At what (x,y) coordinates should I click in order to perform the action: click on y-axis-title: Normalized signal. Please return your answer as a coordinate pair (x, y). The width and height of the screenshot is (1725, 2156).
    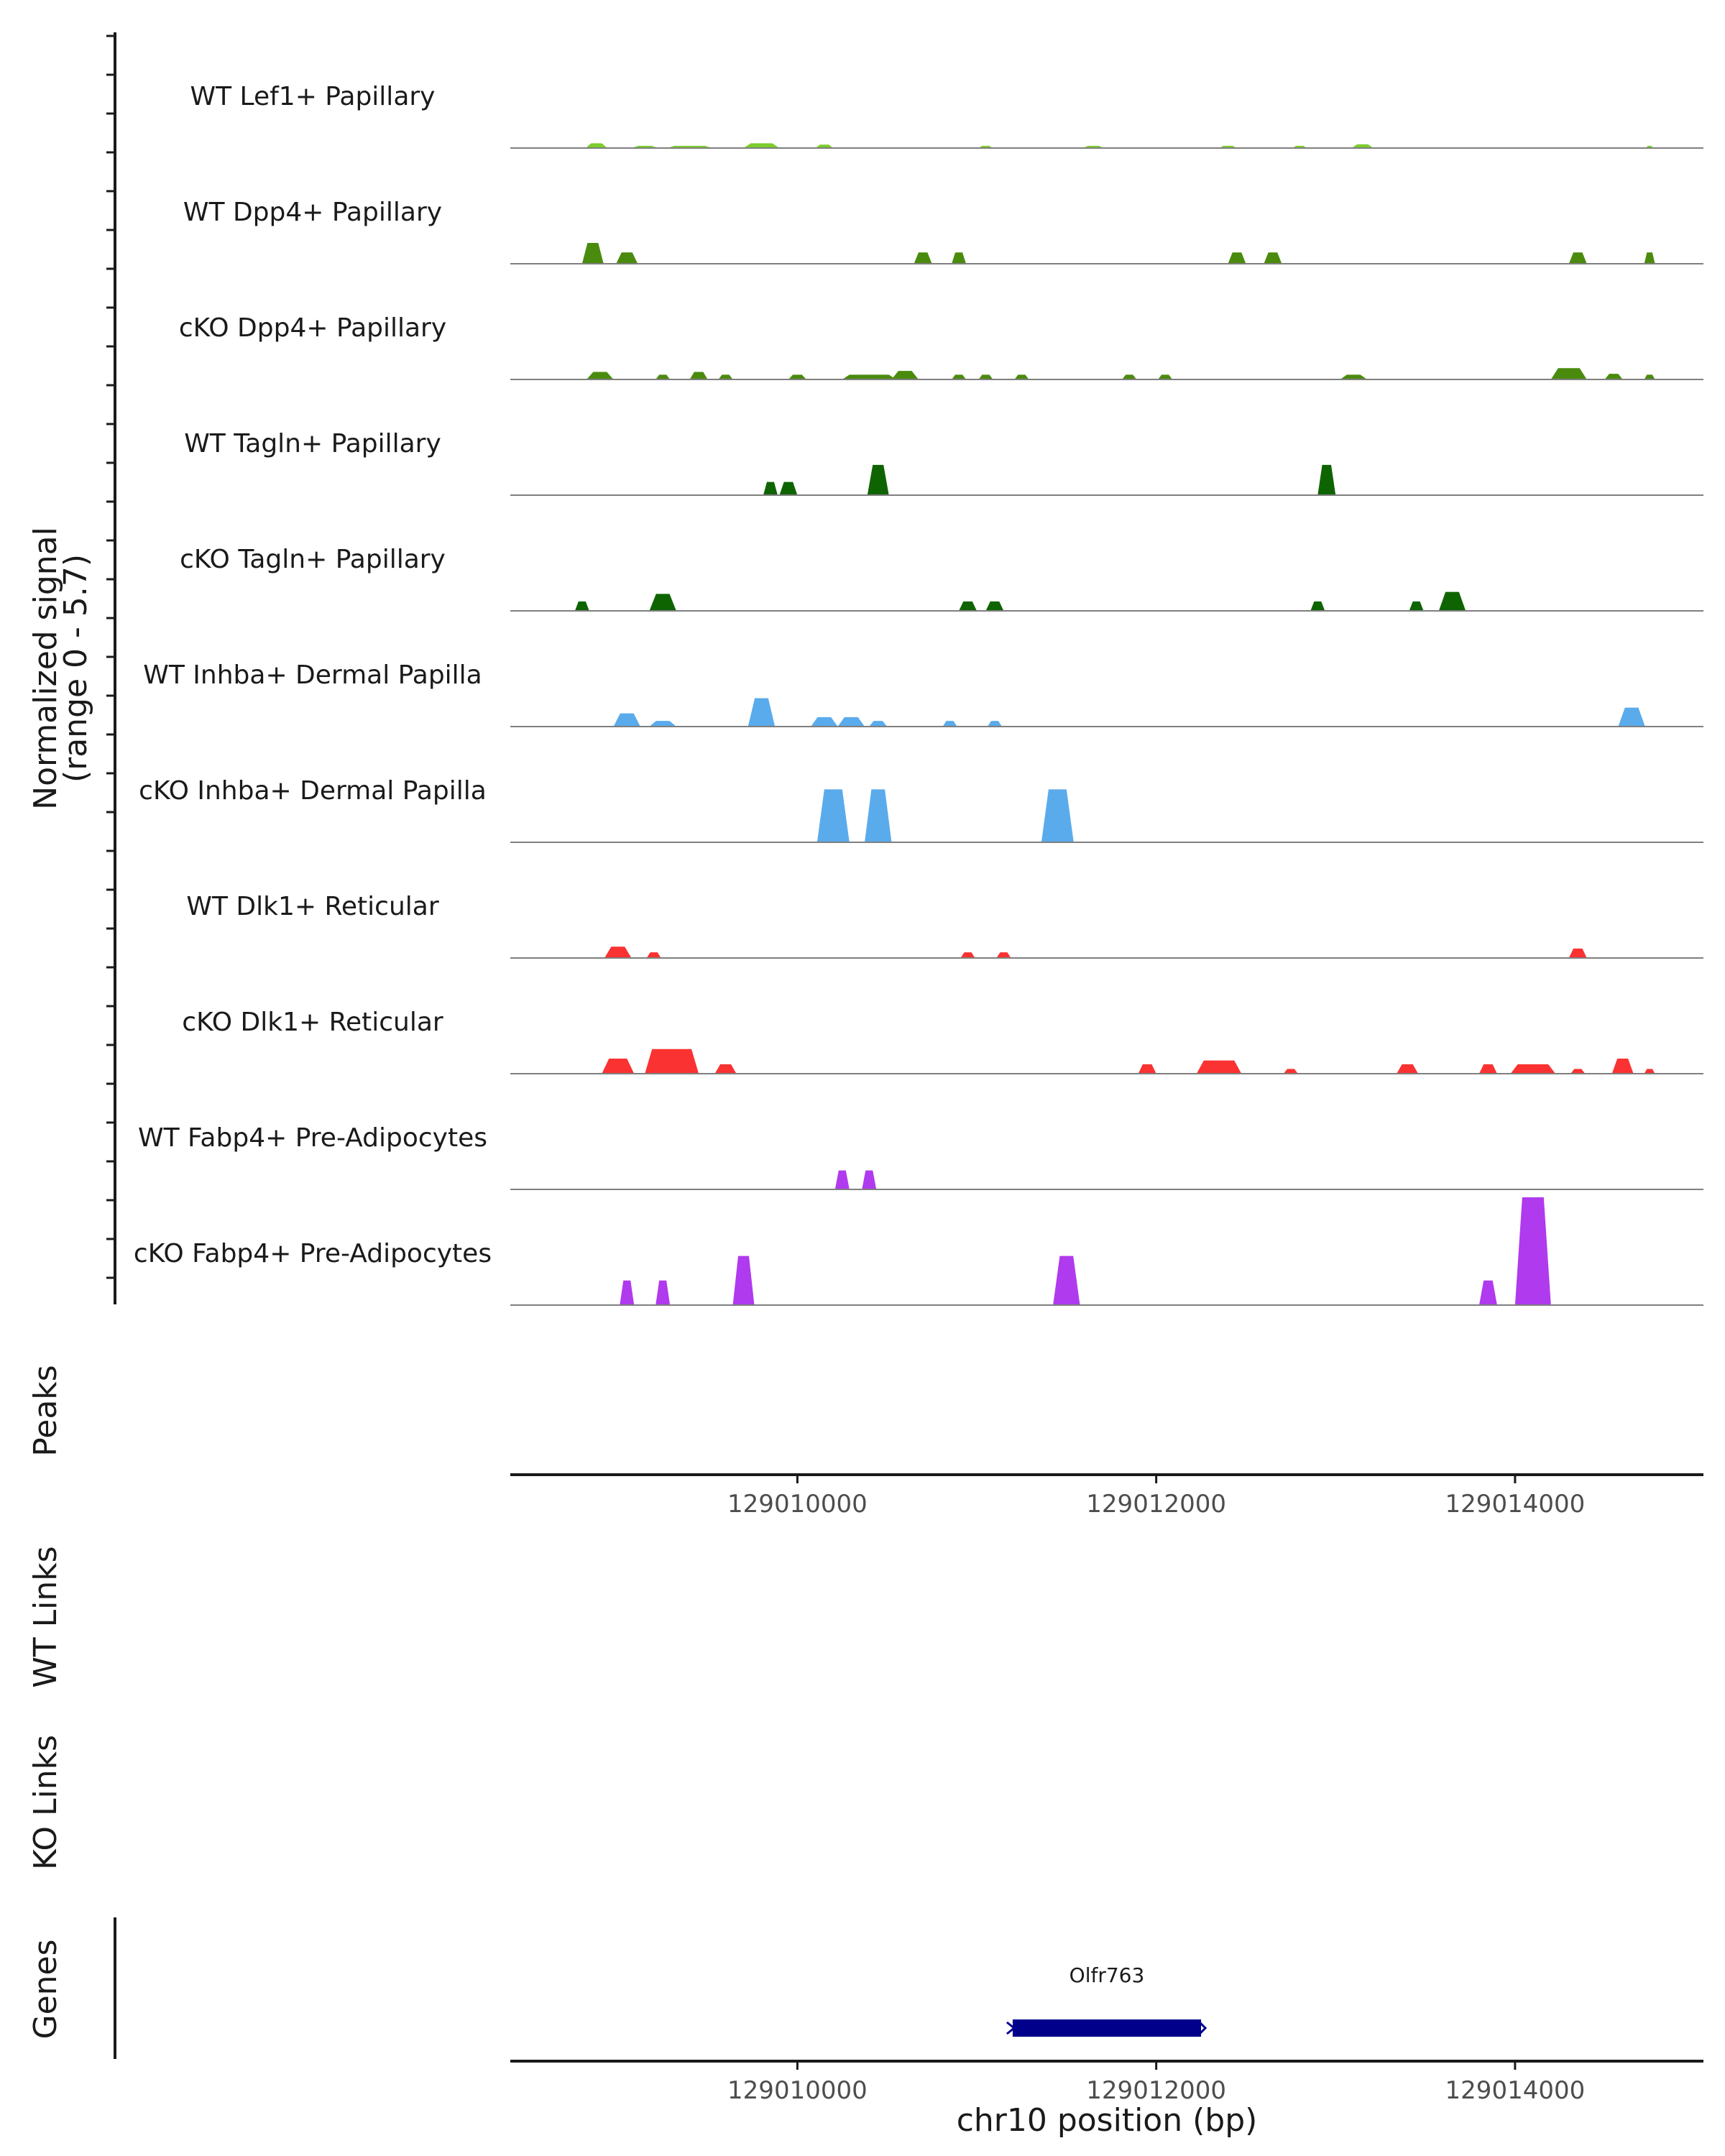
    Looking at the image, I should click on (45, 668).